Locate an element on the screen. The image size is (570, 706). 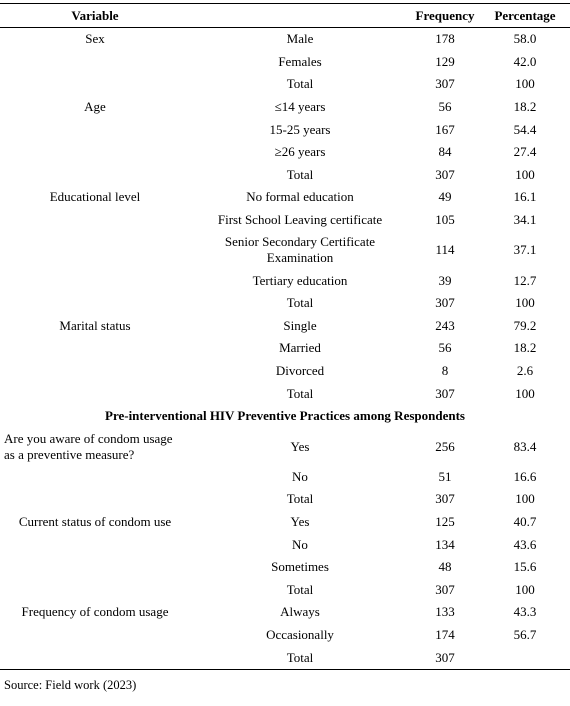
item-cell: Single is located at coordinates (300, 325).